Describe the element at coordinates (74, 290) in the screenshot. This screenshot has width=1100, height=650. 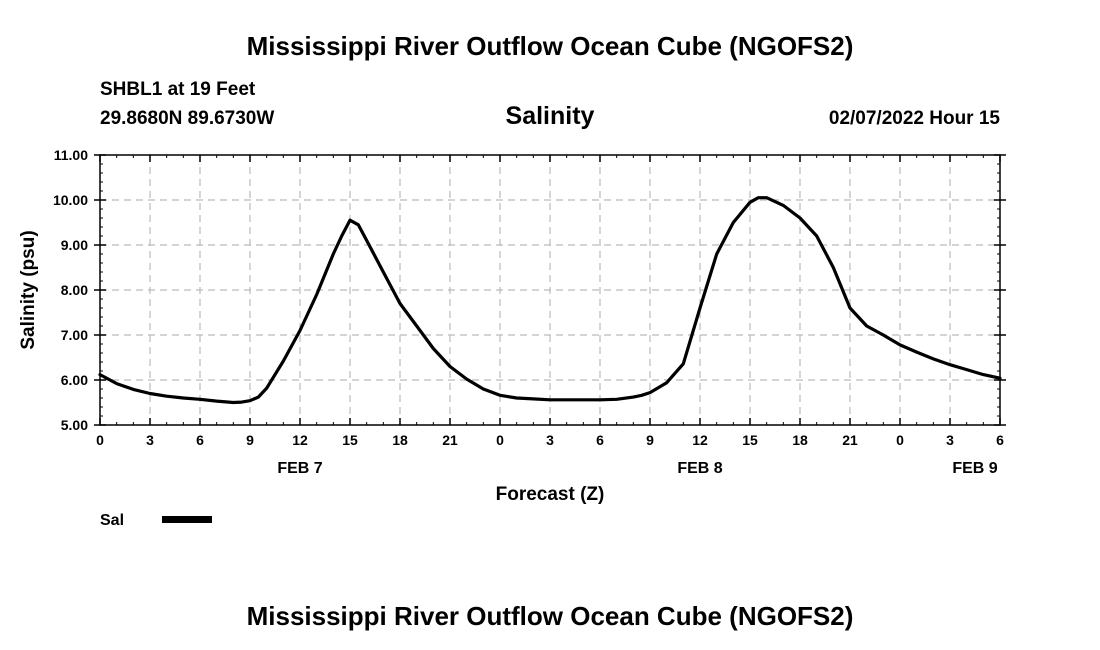
I see `y-tick-label: 8.00` at that location.